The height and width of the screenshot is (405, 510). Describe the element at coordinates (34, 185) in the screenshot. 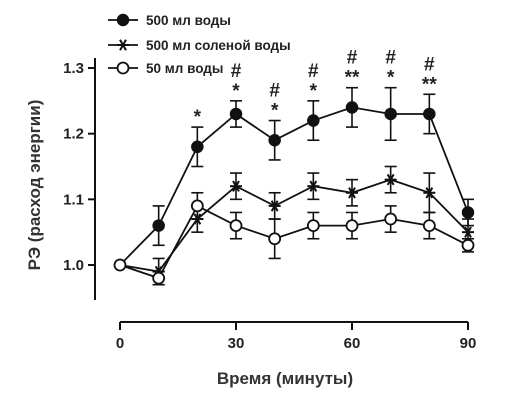

I see `y-axis-label: РЭ (расход энергии)` at that location.